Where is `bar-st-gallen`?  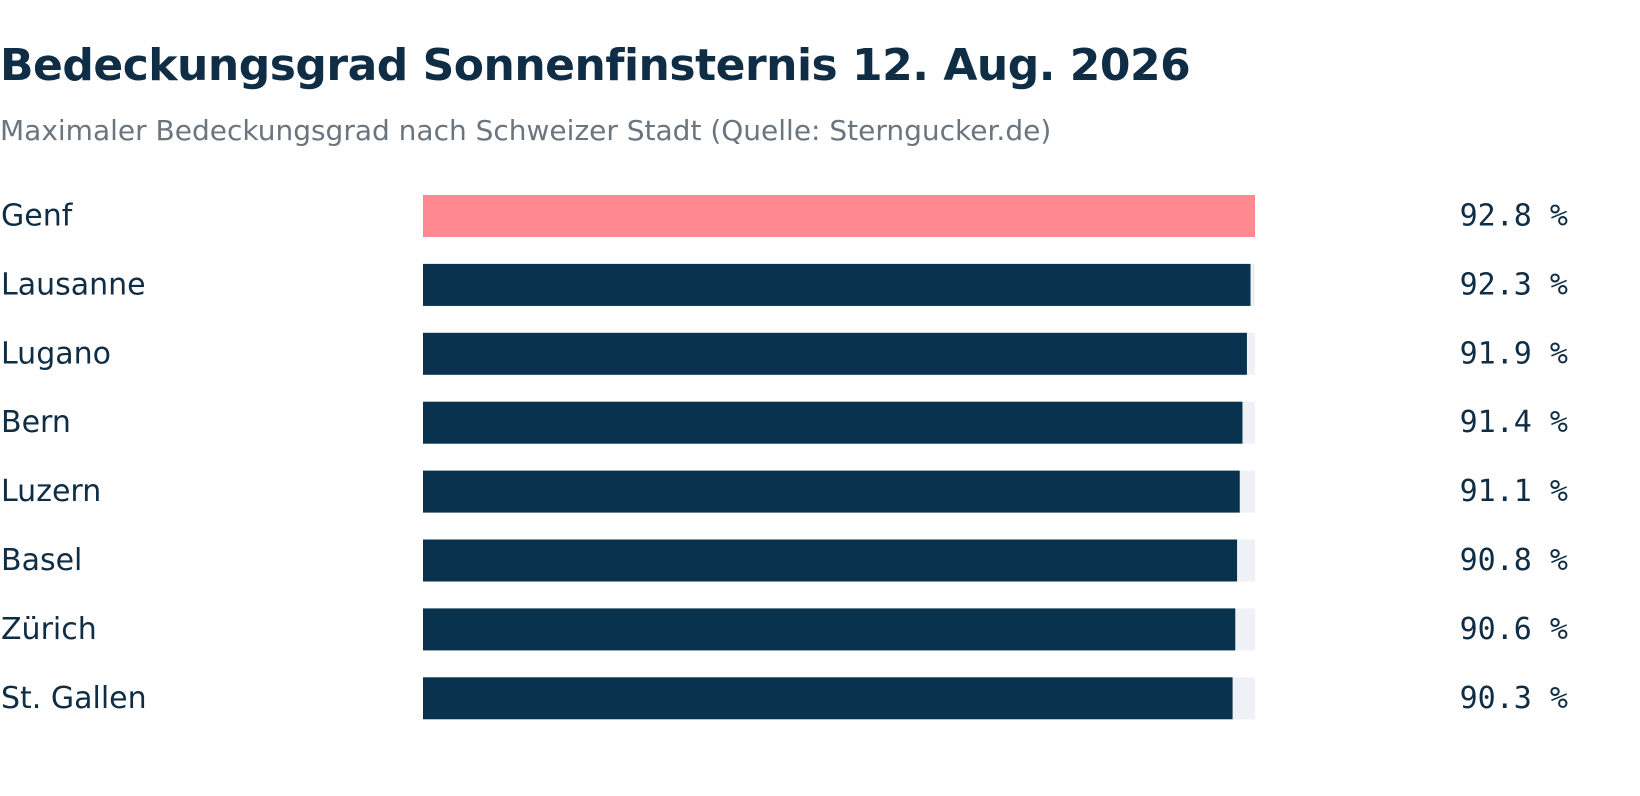
bar-st-gallen is located at coordinates (828, 698).